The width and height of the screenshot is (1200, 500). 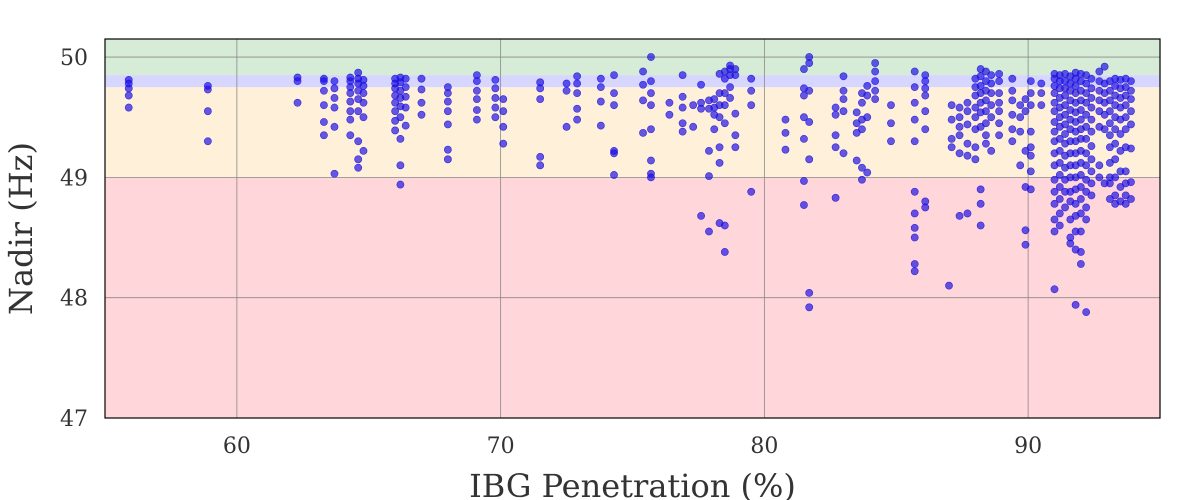 I want to click on y-tick-label: 48, so click(x=74, y=299).